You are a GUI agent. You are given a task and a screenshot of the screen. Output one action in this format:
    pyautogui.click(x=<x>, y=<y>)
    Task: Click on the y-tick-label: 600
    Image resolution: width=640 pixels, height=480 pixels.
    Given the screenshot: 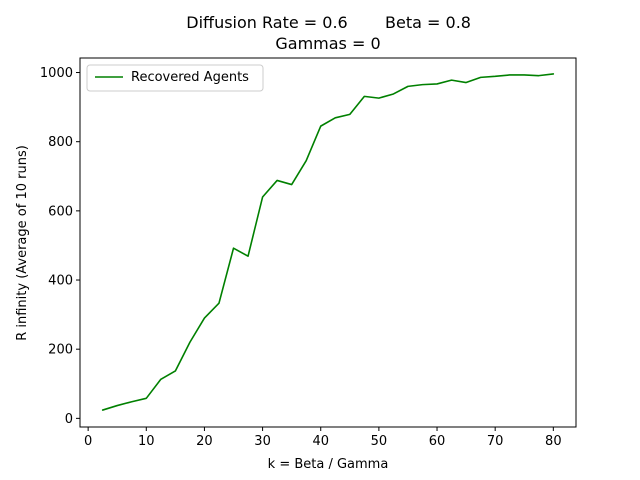 What is the action you would take?
    pyautogui.click(x=60, y=211)
    